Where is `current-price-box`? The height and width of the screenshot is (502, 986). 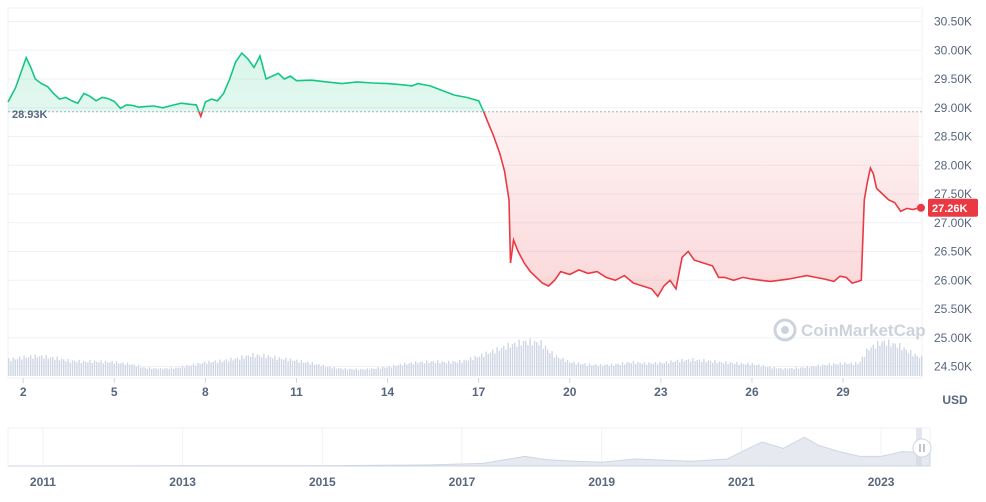 current-price-box is located at coordinates (953, 207).